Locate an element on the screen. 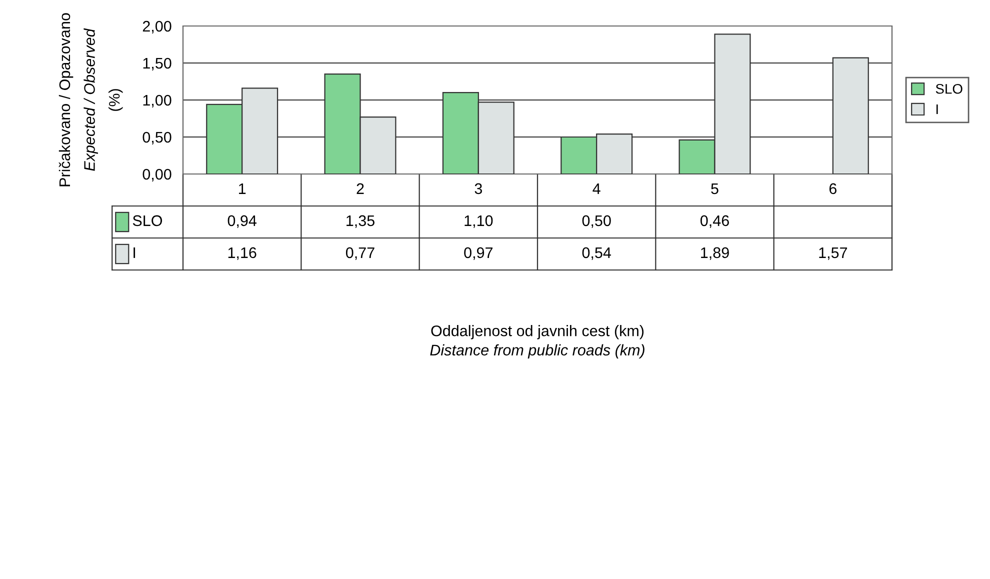 This screenshot has width=990, height=579. text: SLO is located at coordinates (949, 89).